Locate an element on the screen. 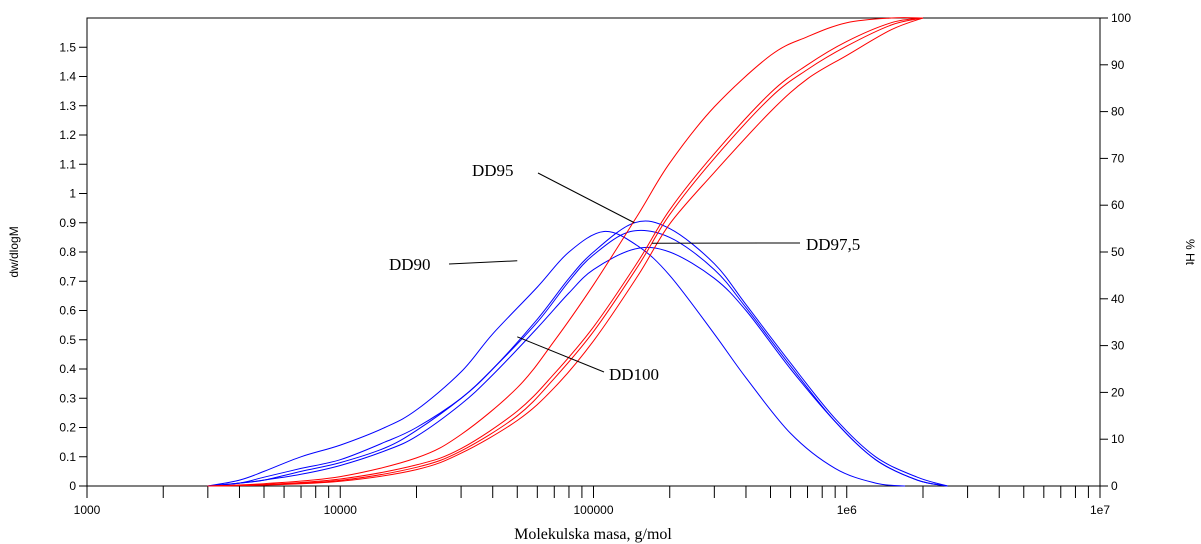 The height and width of the screenshot is (544, 1201). y-tick-label: 1.1 is located at coordinates (67, 164).